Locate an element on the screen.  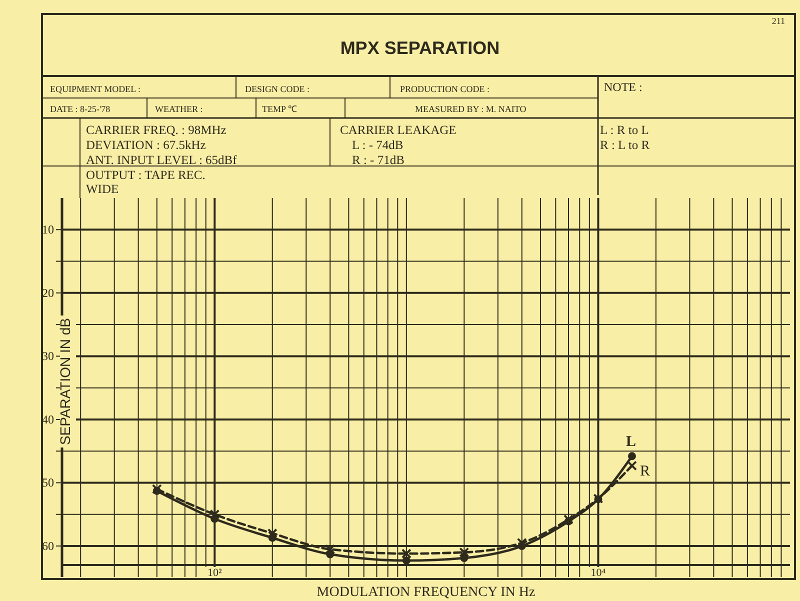
text: WIDE is located at coordinates (102, 189).